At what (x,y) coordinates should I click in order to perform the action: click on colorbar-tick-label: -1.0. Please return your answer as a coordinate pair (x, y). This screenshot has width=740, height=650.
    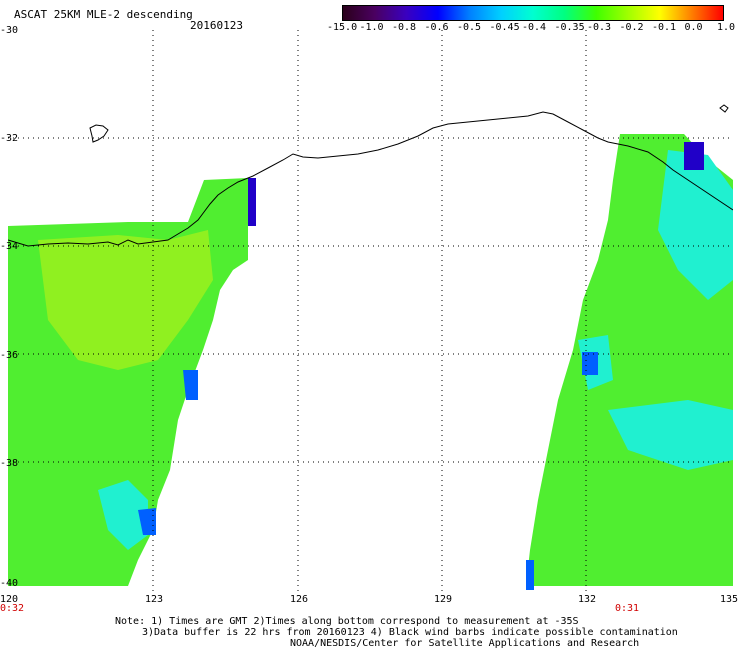
    Looking at the image, I should click on (371, 27).